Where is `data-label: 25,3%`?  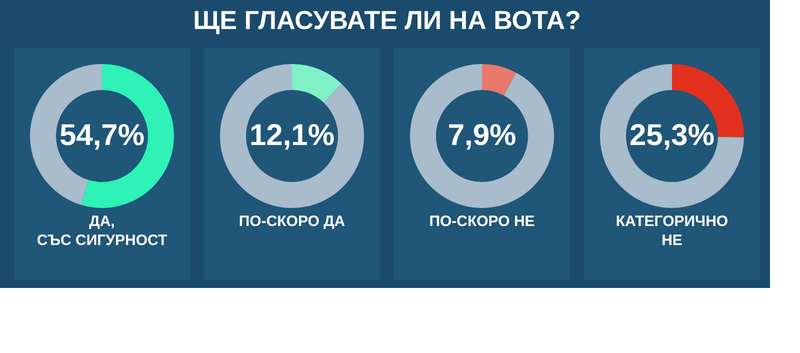 data-label: 25,3% is located at coordinates (672, 135).